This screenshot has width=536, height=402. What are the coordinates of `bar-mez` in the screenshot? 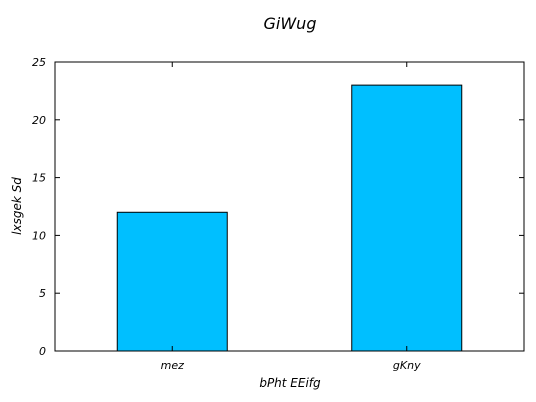 It's located at (172, 281).